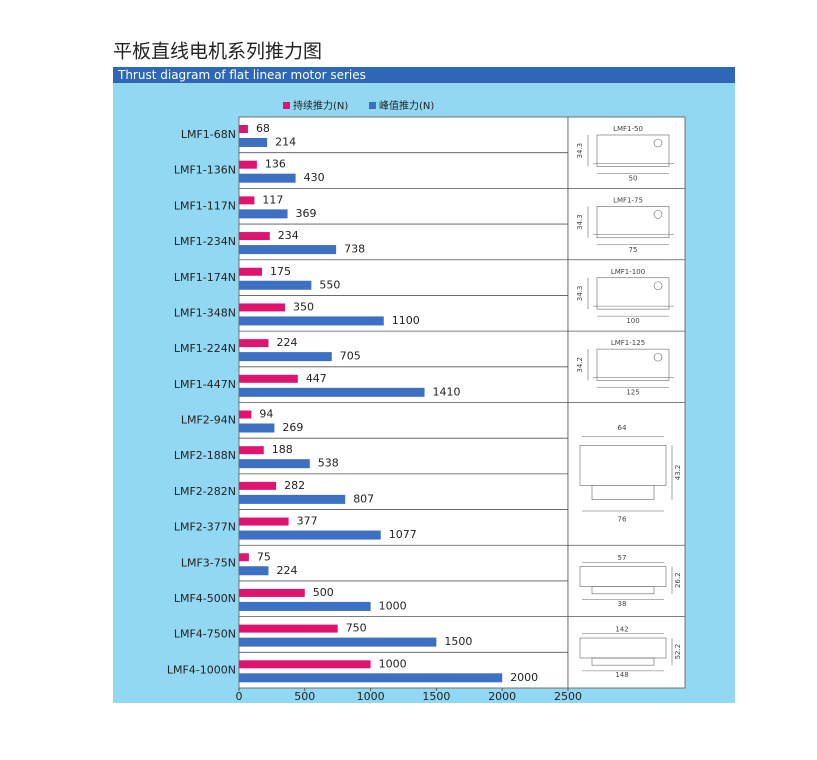  I want to click on value-label: 1077, so click(403, 534).